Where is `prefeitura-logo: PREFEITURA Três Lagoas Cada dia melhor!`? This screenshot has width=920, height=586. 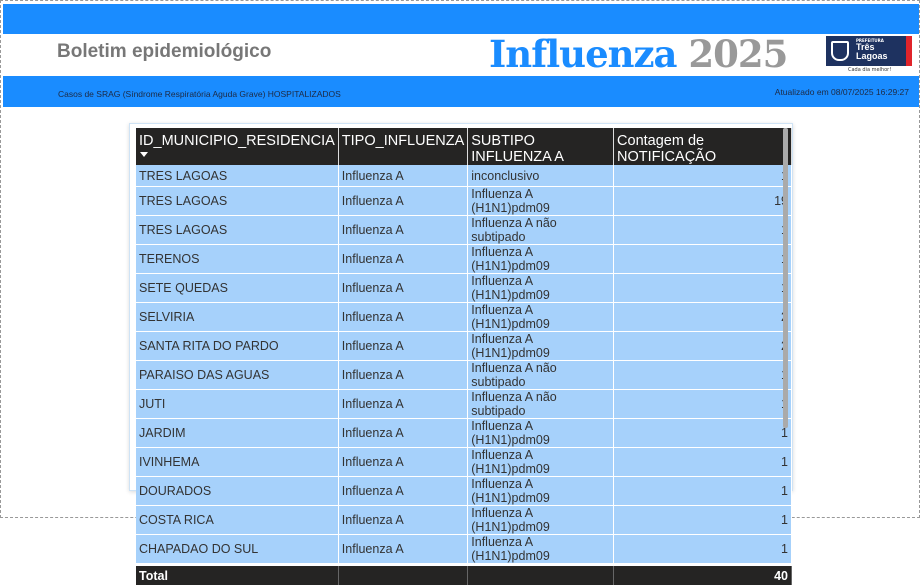 prefeitura-logo: PREFEITURA Três Lagoas Cada dia melhor! is located at coordinates (869, 54).